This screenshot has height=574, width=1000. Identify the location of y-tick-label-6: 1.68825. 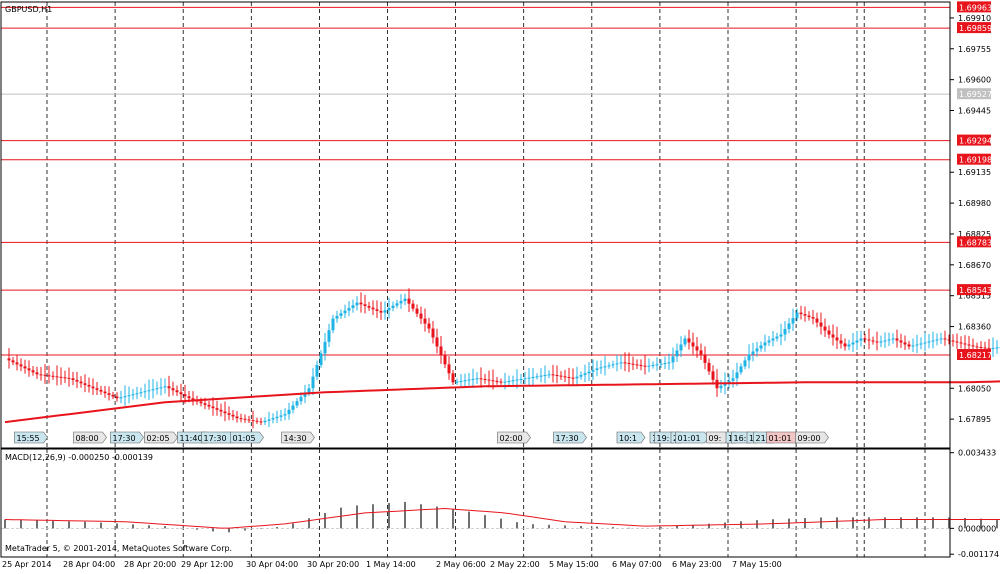
(974, 234).